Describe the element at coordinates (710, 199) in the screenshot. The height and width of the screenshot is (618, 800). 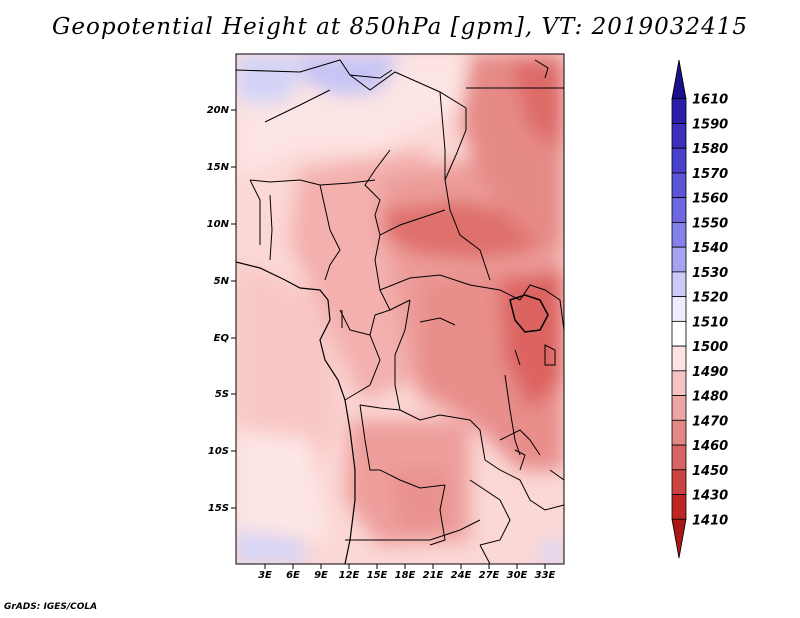
I see `colorbar-label: 1560` at that location.